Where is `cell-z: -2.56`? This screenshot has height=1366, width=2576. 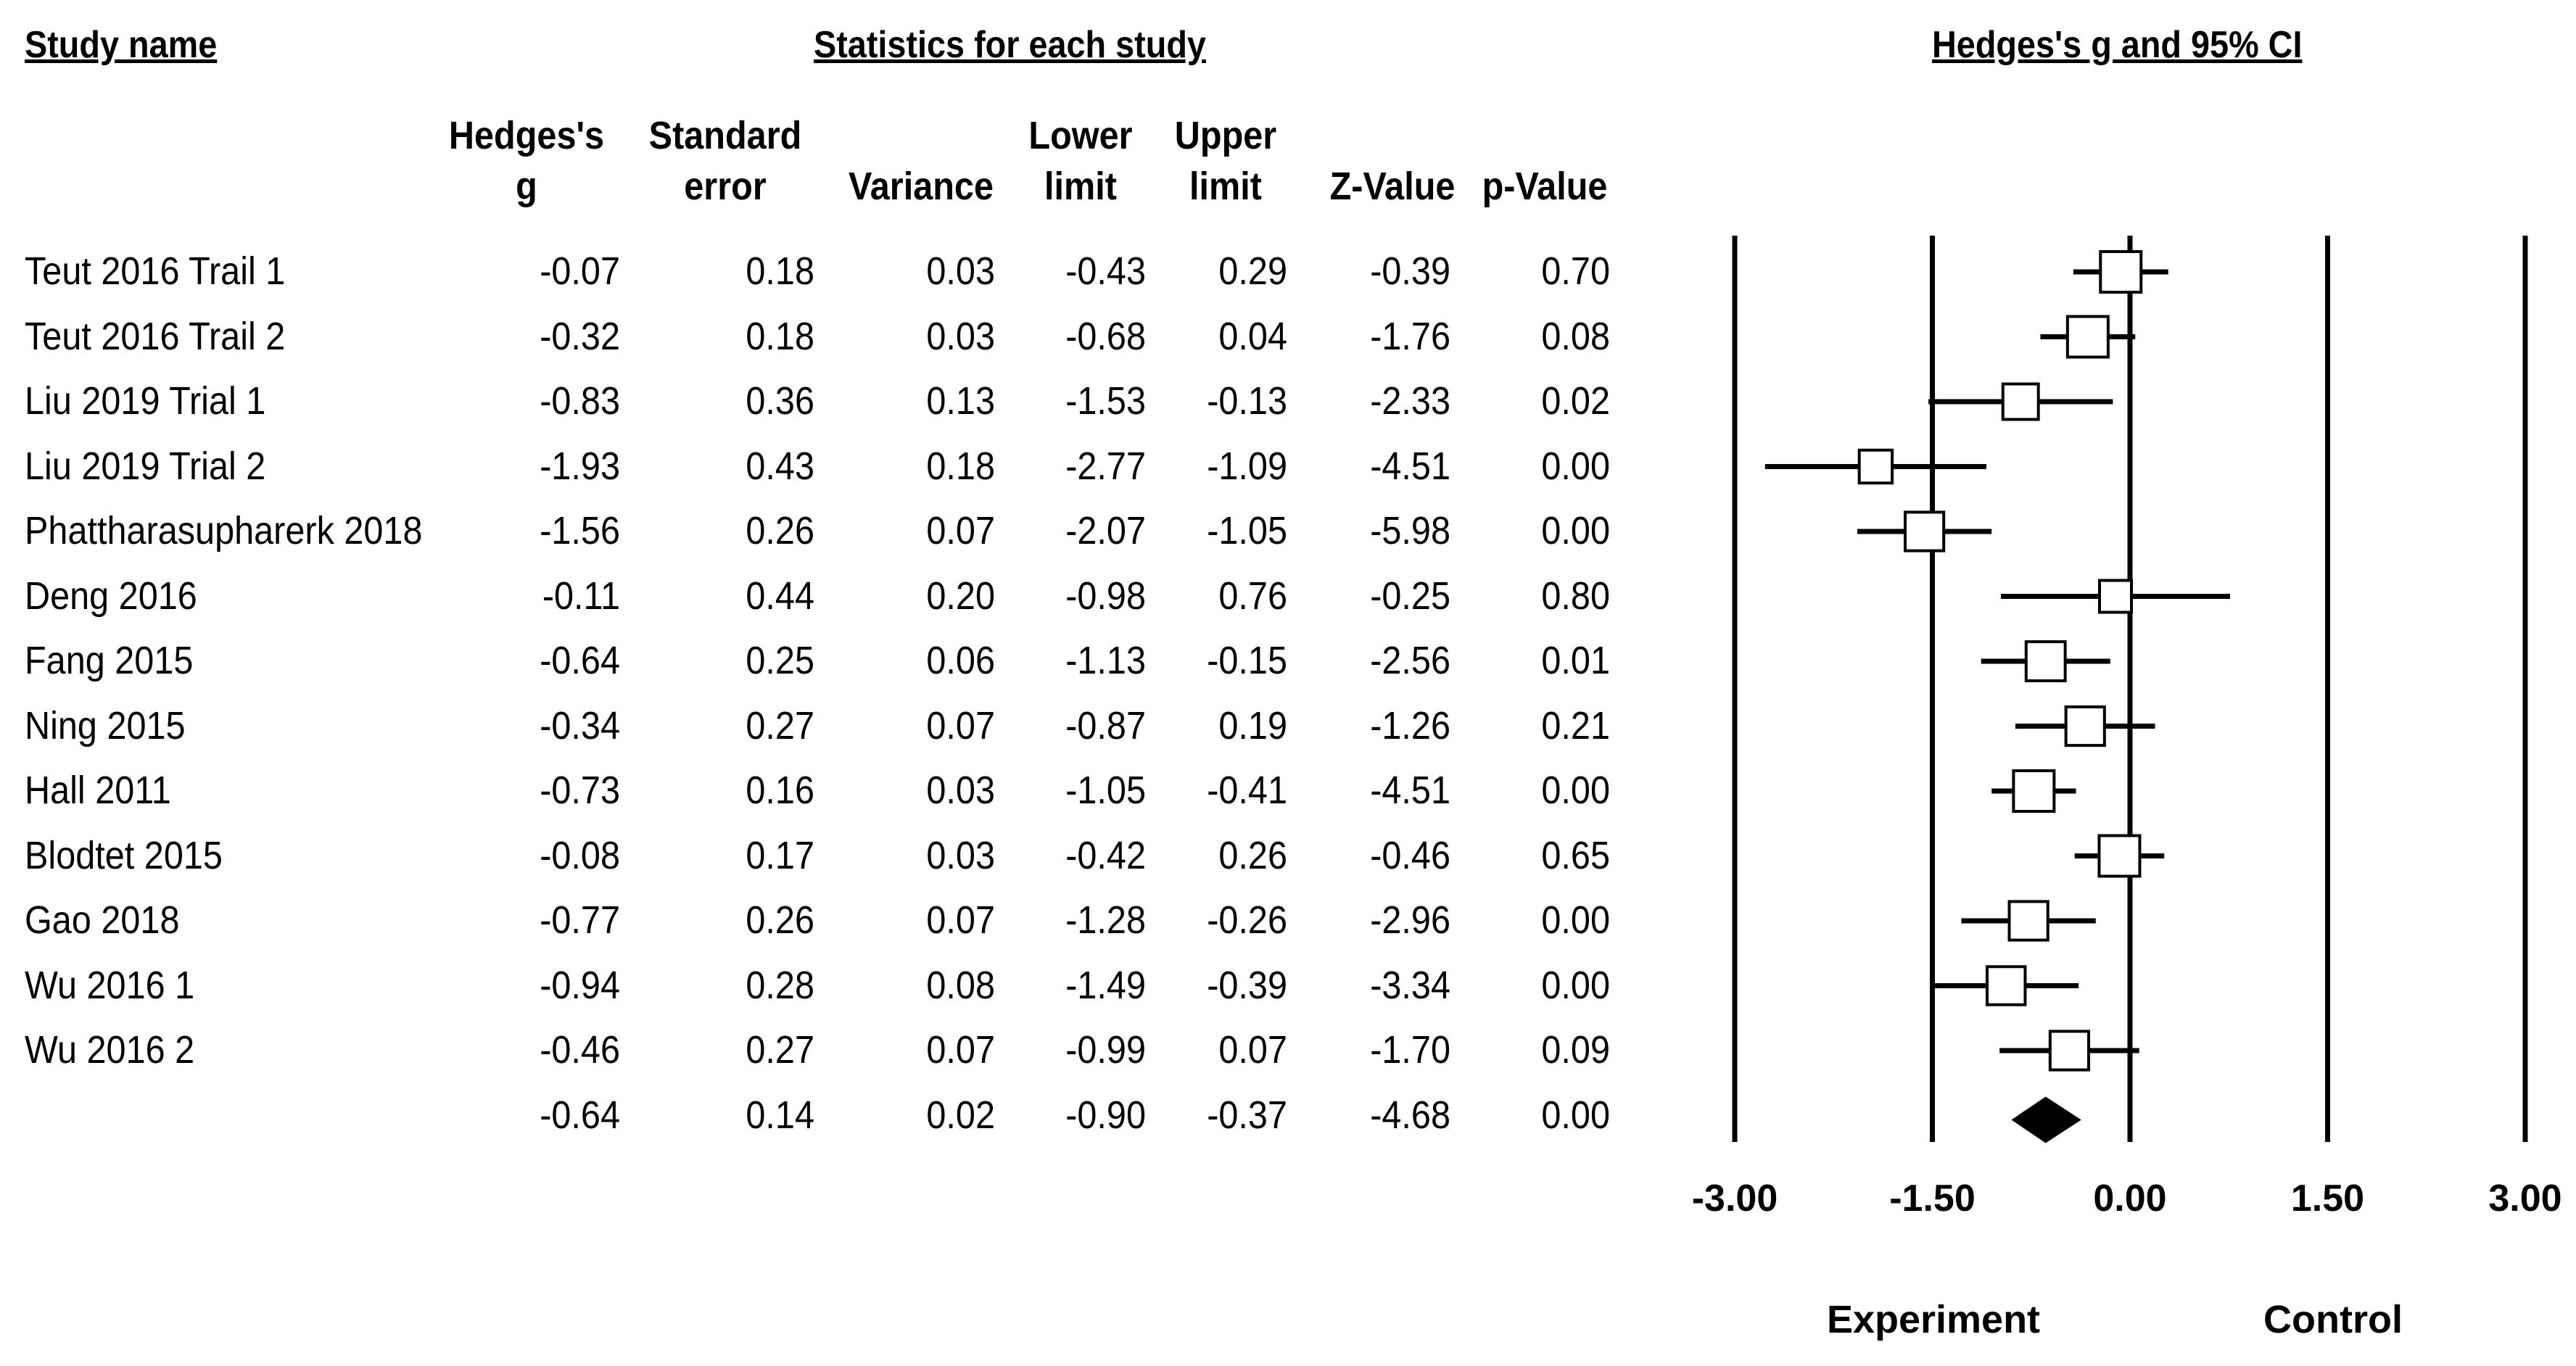
cell-z: -2.56 is located at coordinates (1410, 660).